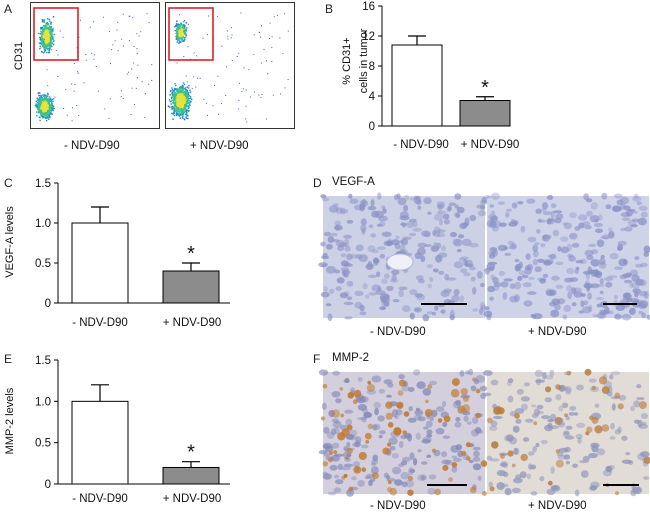 The width and height of the screenshot is (650, 514). I want to click on flow-plot-treated, so click(230, 65).